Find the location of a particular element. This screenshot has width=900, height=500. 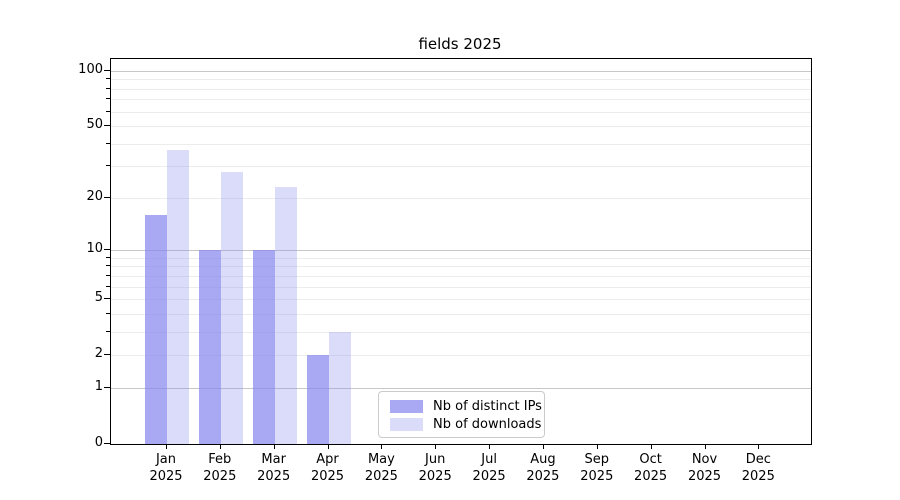

y-tick-label-0: 0 is located at coordinates (98, 442).